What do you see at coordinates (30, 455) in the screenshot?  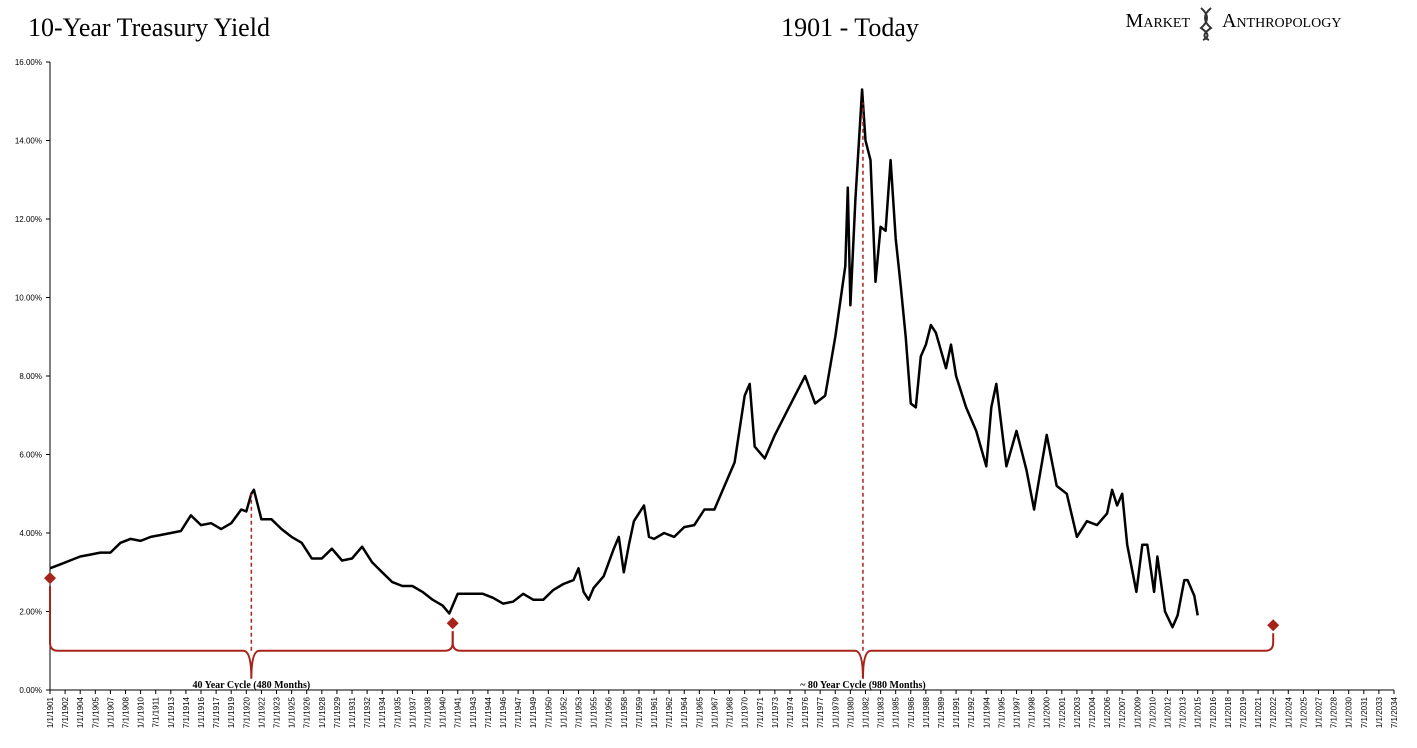 I see `y-tick-label: 6.00%` at bounding box center [30, 455].